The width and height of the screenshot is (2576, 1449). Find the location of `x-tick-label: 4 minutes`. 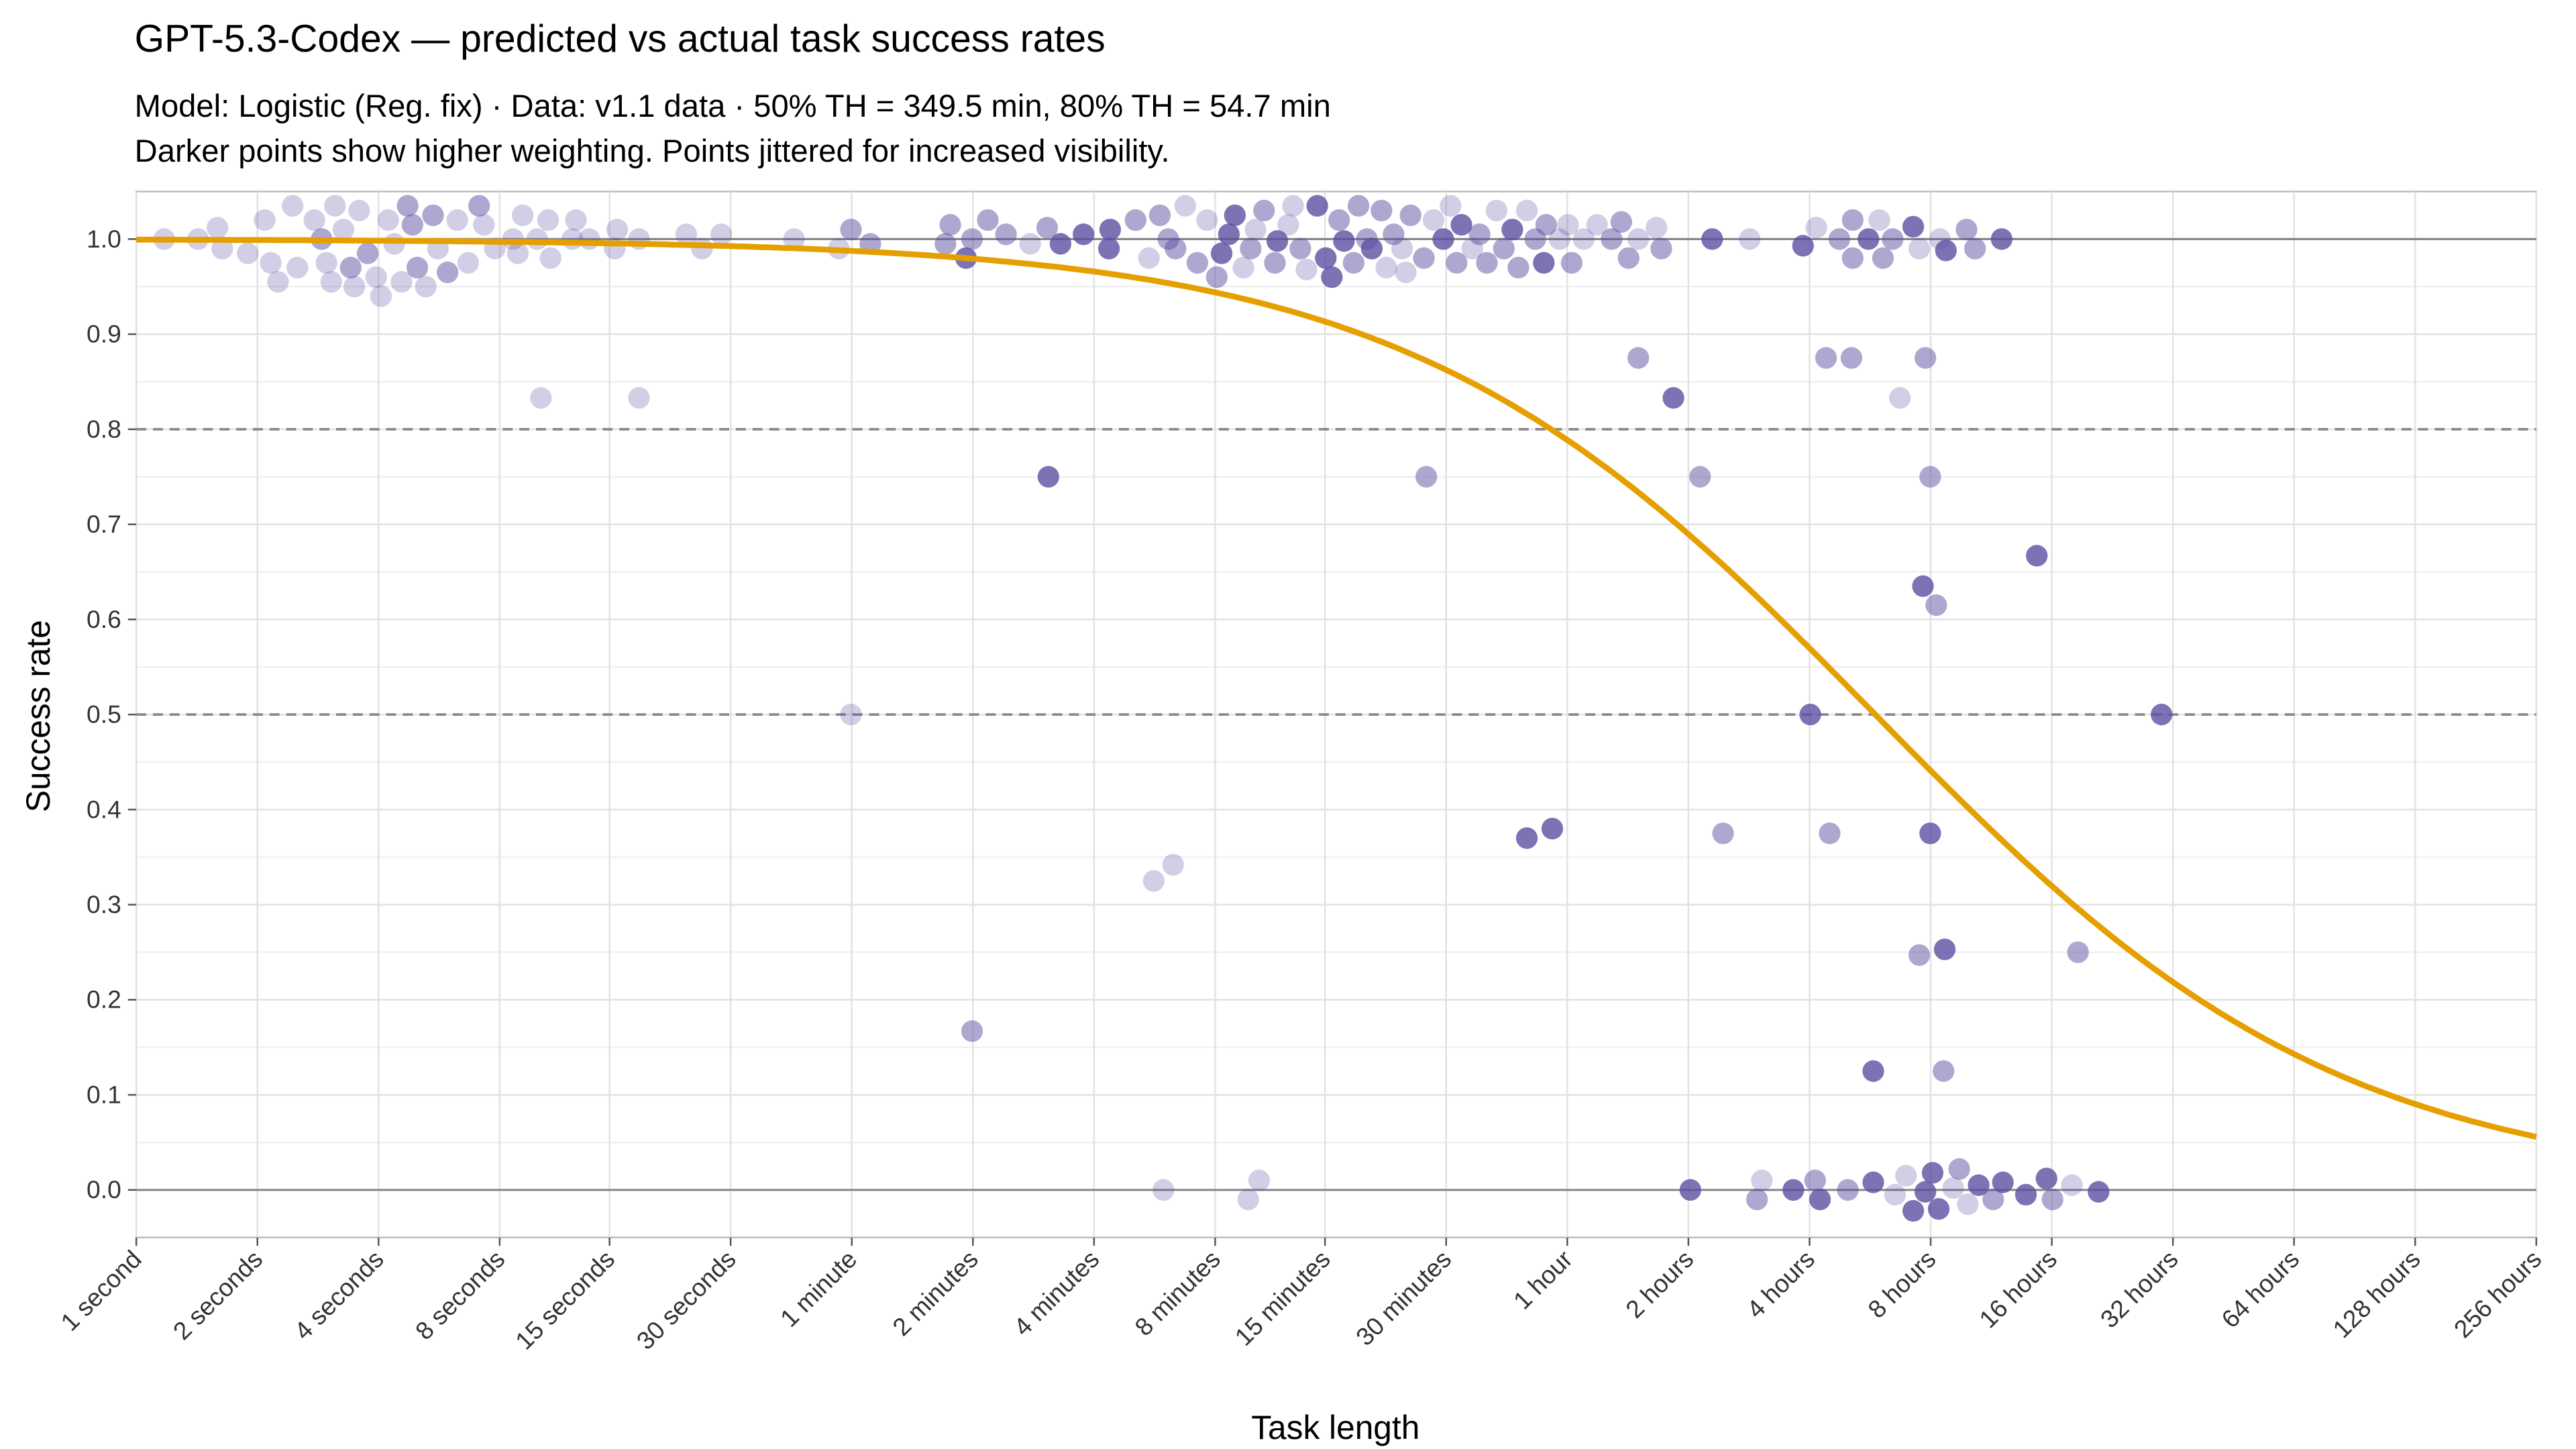

x-tick-label: 4 minutes is located at coordinates (1056, 1292).